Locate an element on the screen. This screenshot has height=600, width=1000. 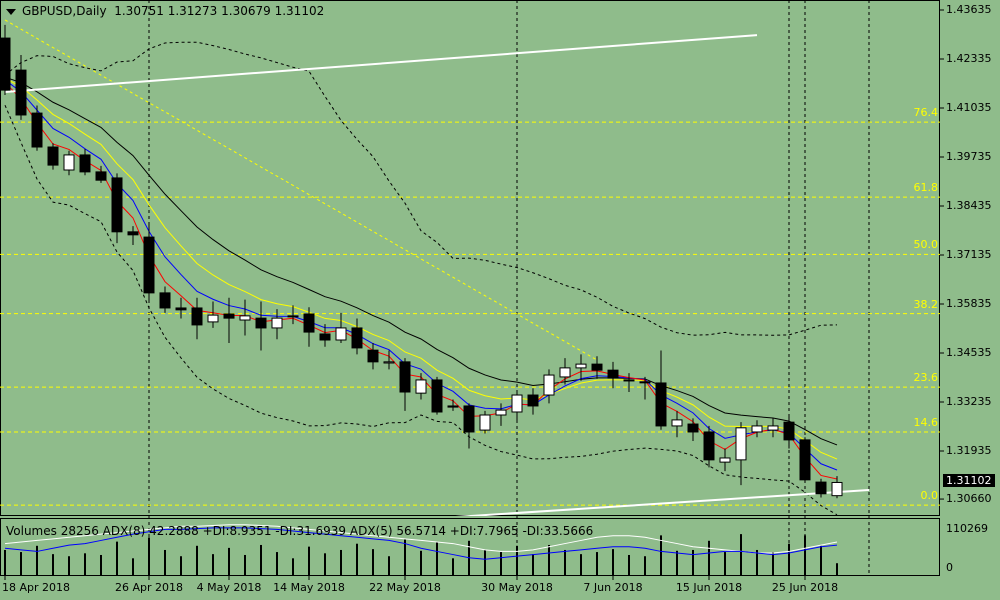
date-axis-label: 14 May 2018 is located at coordinates (309, 587).